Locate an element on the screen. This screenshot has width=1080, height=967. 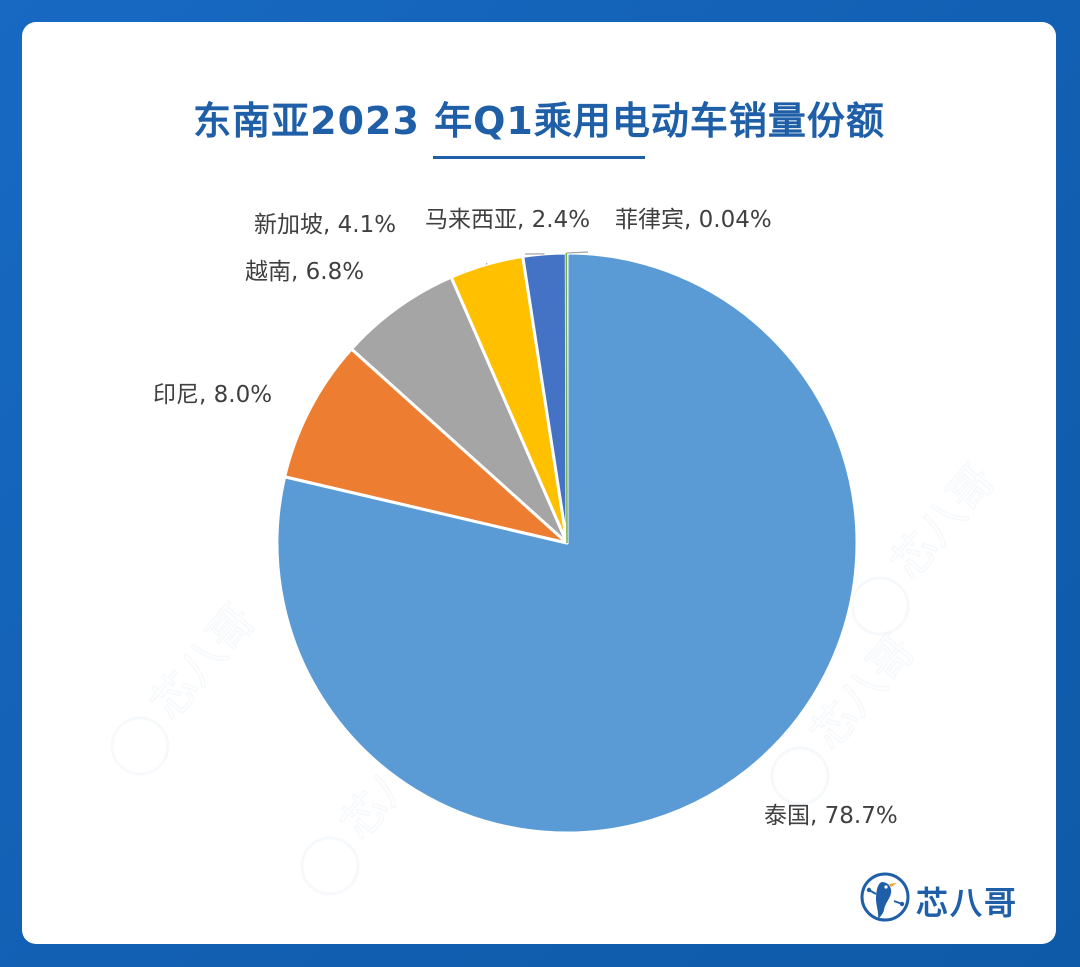
chart-title: 东南亚2023 年Q1乘用电动车销量份额 is located at coordinates (539, 121).